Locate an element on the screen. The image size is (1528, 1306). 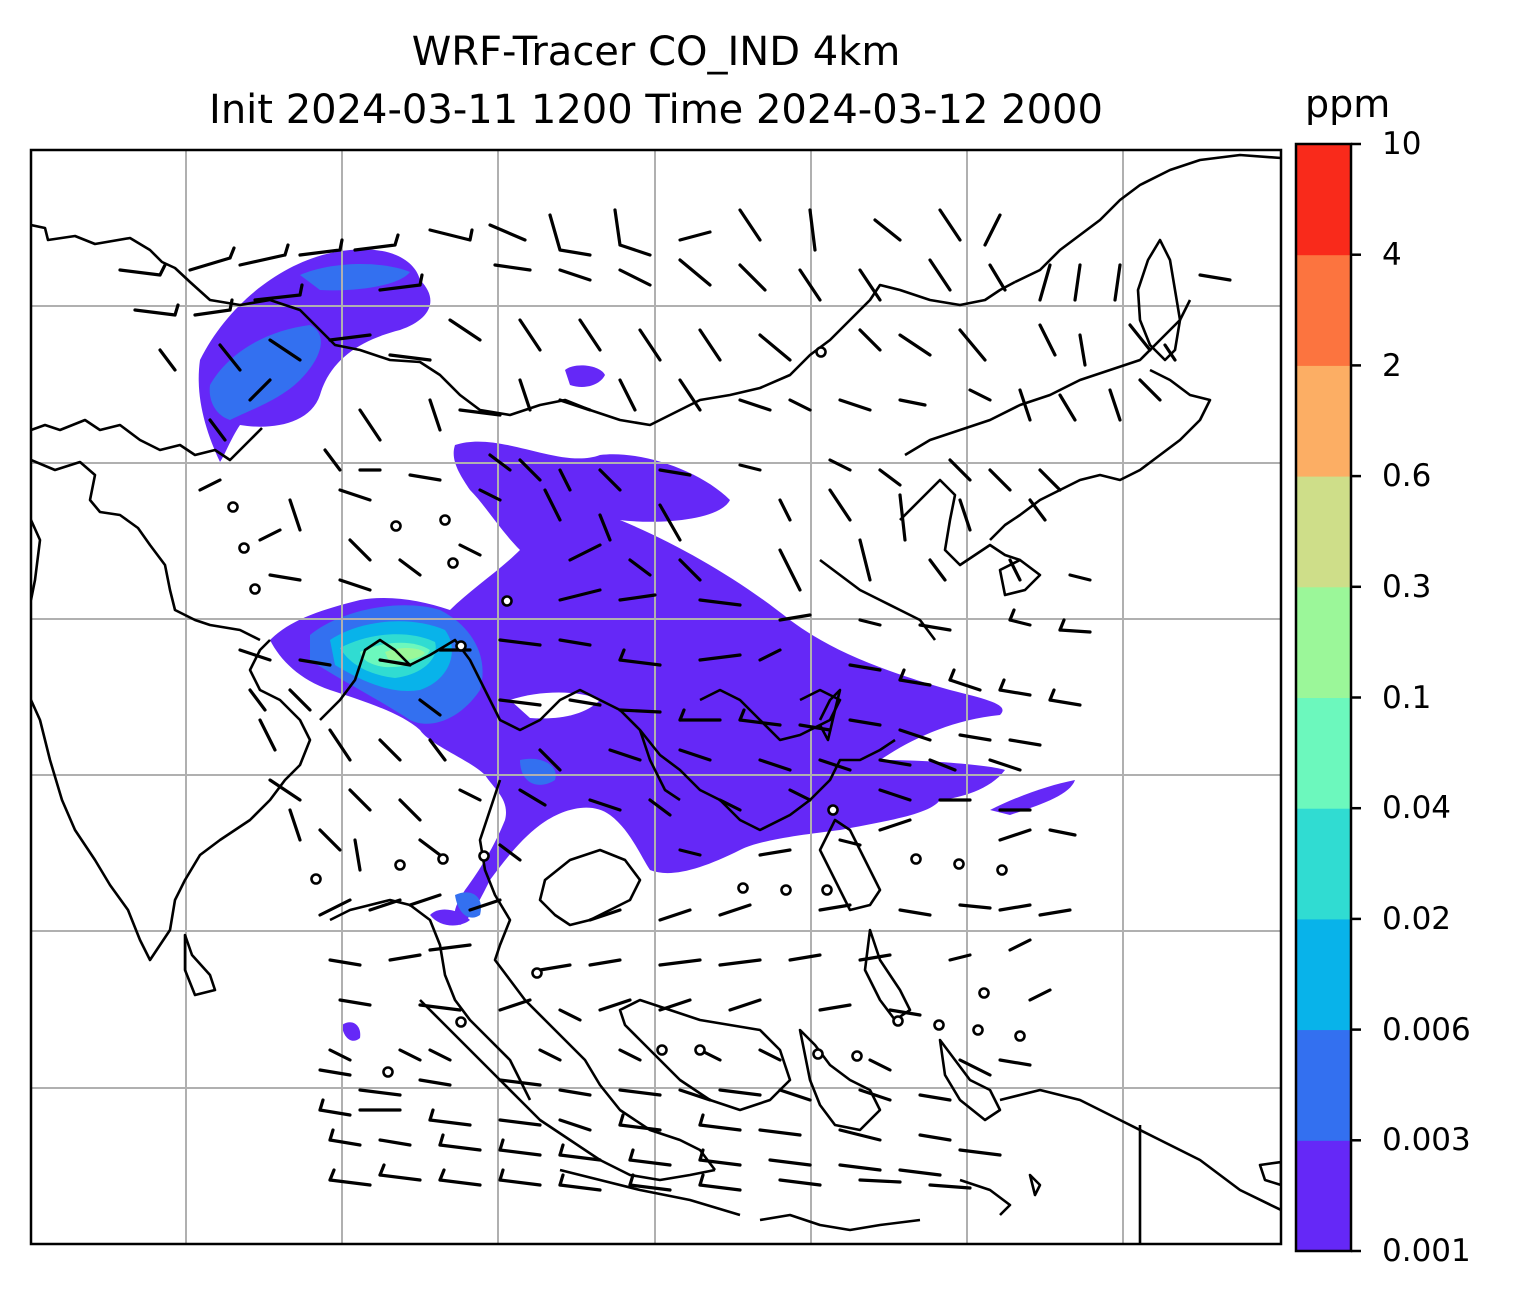
colorbar-tick-label: 0.006 is located at coordinates (1426, 1030).